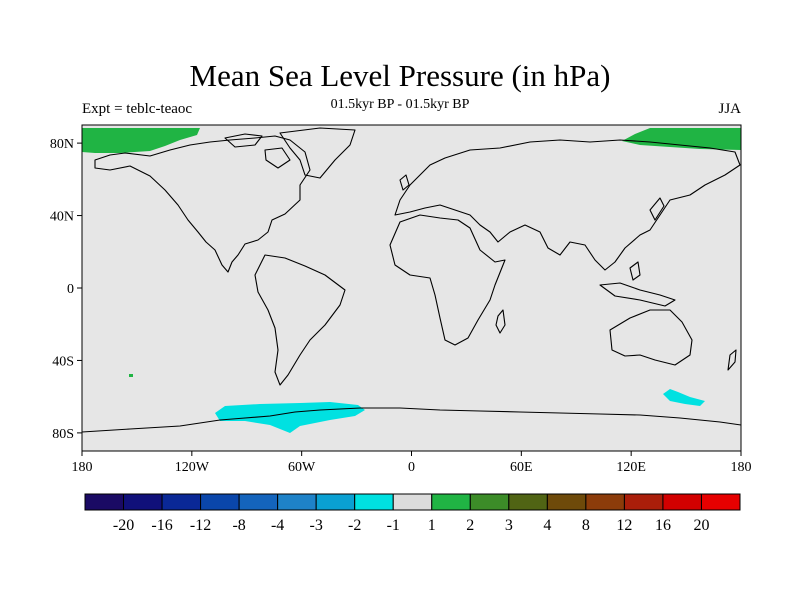  What do you see at coordinates (701, 525) in the screenshot?
I see `colorbar-label: 20` at bounding box center [701, 525].